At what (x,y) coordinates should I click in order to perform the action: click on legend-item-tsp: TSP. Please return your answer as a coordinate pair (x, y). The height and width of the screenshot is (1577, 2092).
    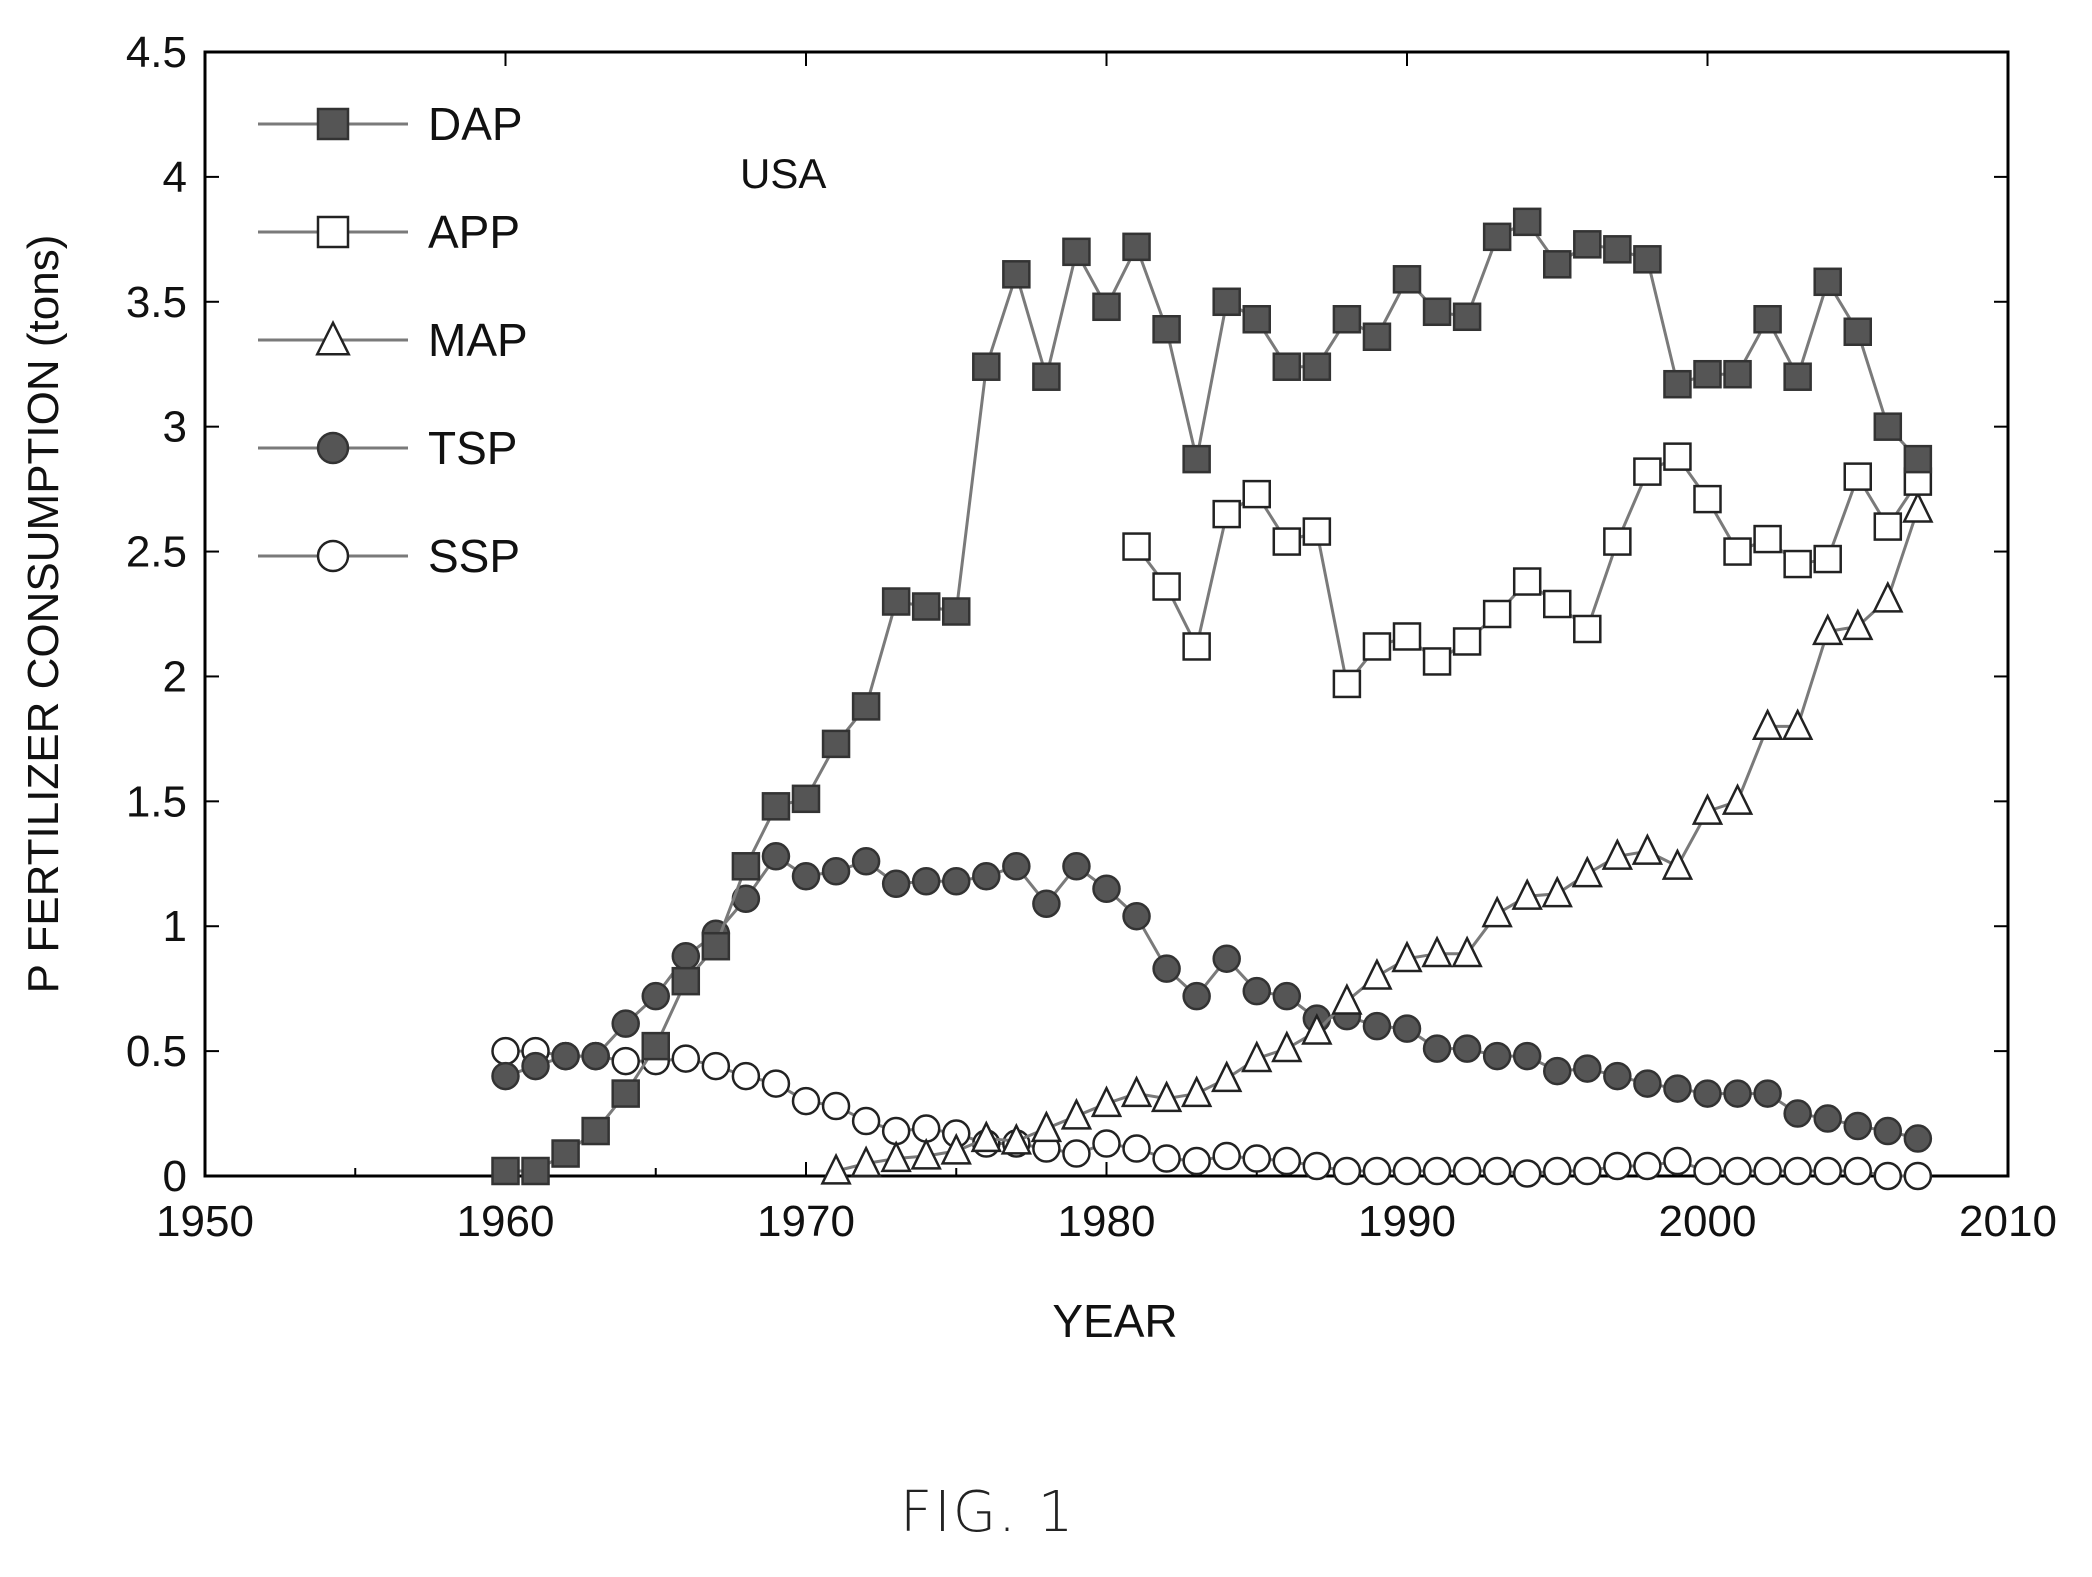
    Looking at the image, I should click on (387, 448).